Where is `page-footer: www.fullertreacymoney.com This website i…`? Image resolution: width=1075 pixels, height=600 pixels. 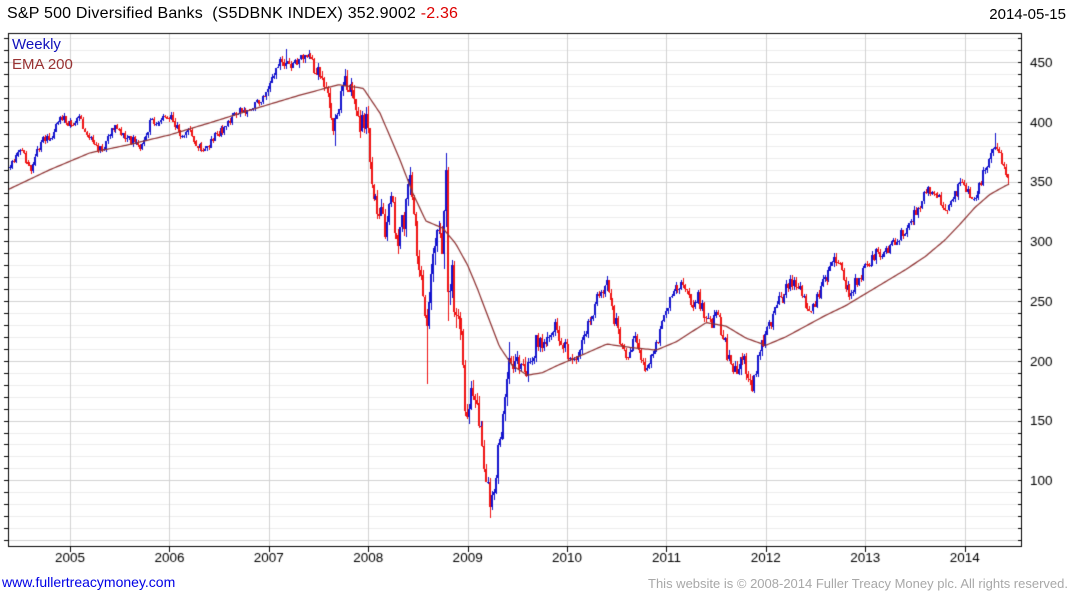 page-footer: www.fullertreacymoney.com This website i… is located at coordinates (537, 584).